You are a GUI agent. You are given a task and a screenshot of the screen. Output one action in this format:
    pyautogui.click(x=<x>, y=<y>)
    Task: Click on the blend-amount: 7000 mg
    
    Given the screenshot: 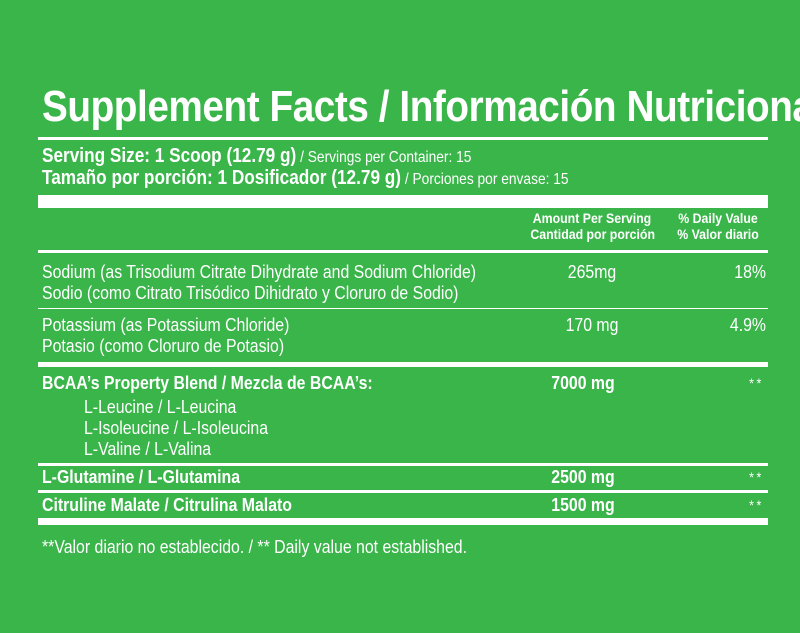 What is the action you would take?
    pyautogui.click(x=583, y=383)
    